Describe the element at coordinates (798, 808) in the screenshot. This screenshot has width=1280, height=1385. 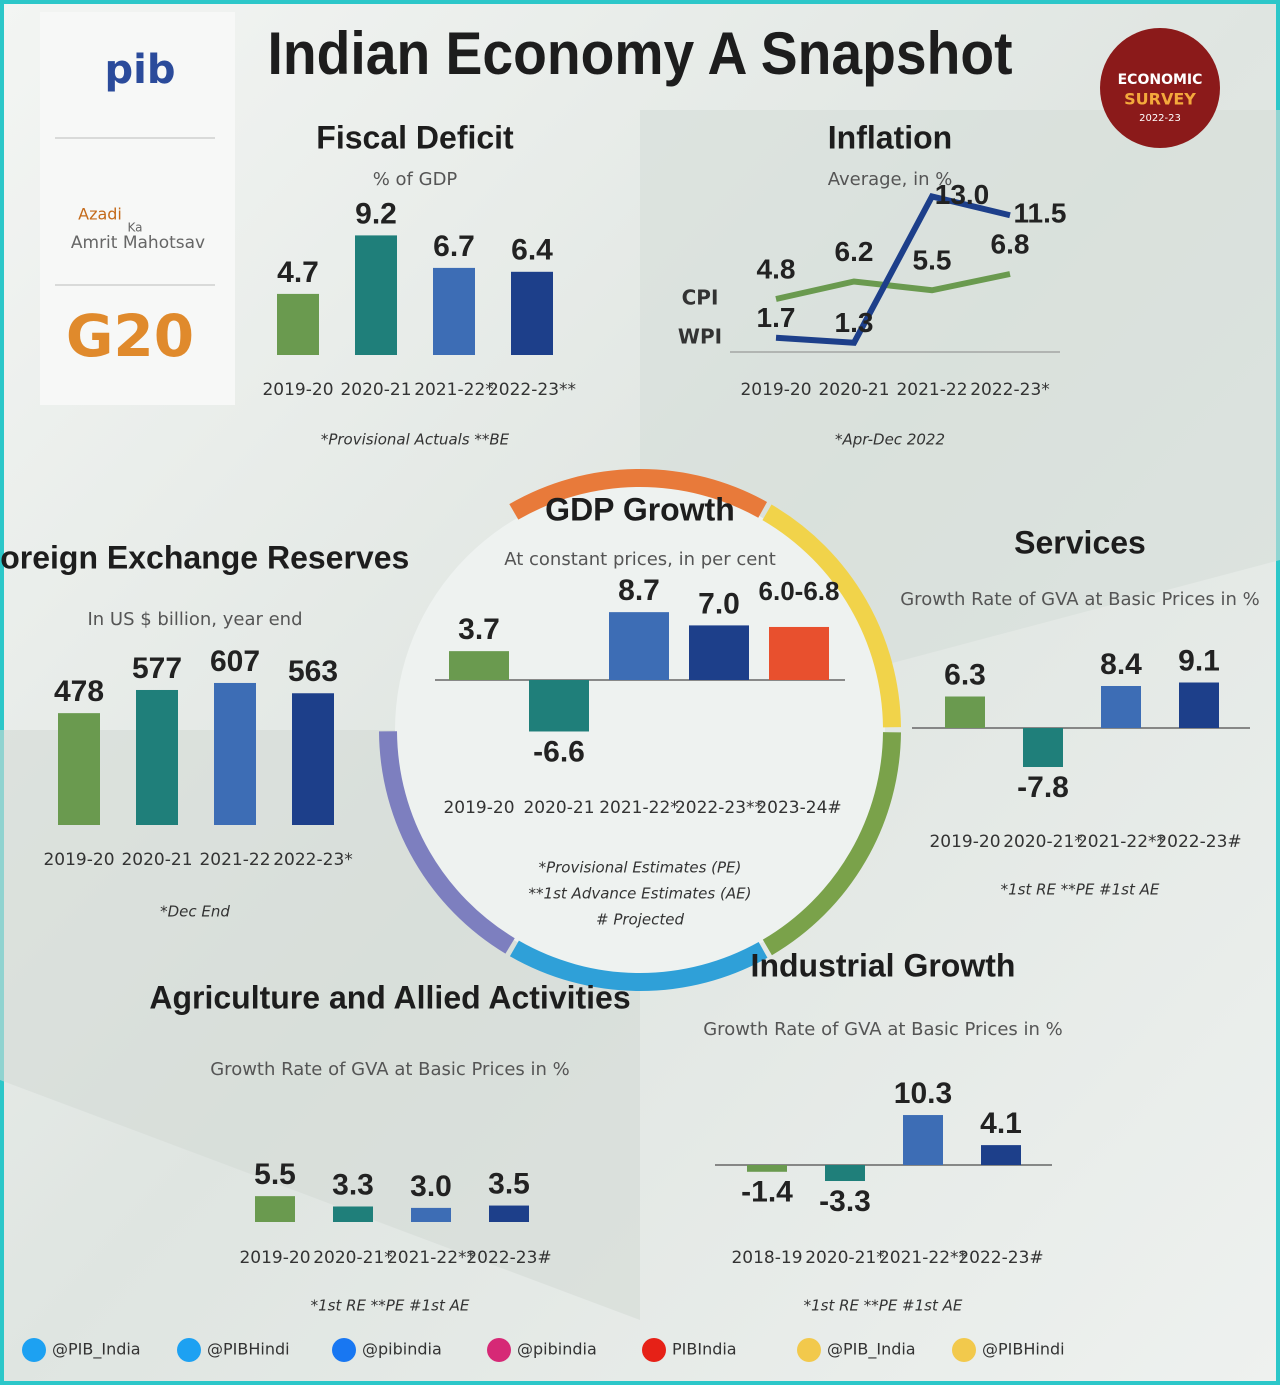
I see `category-label: 2023-24#` at that location.